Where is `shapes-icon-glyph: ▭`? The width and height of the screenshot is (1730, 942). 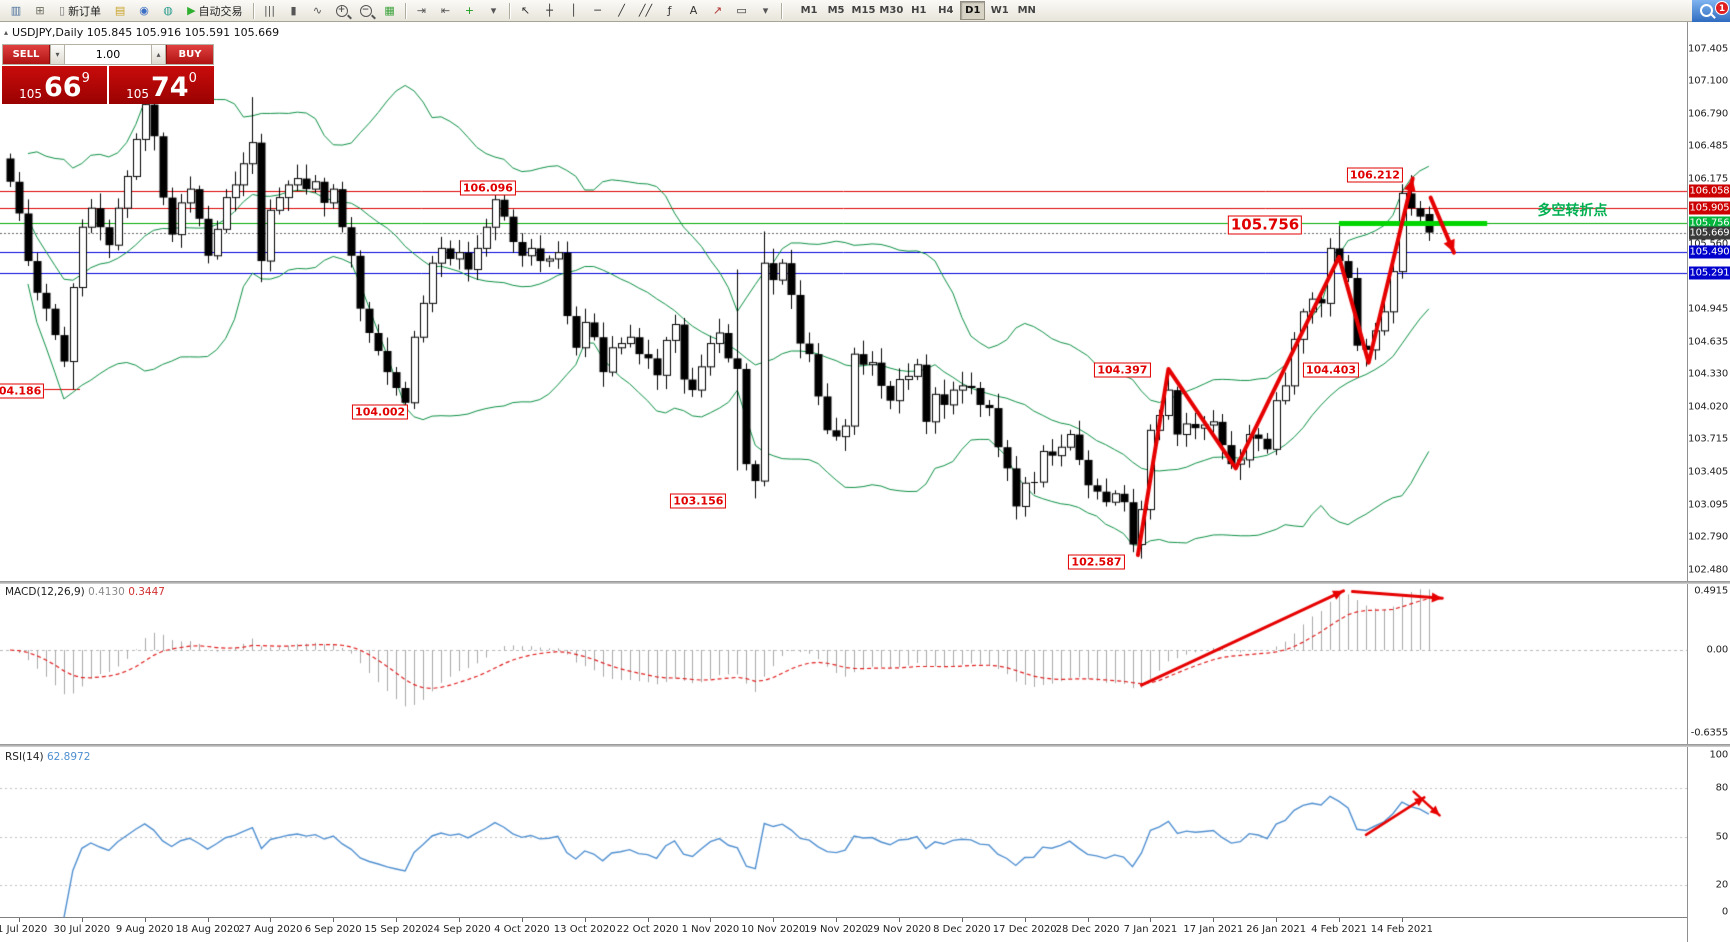 shapes-icon-glyph: ▭ is located at coordinates (741, 10).